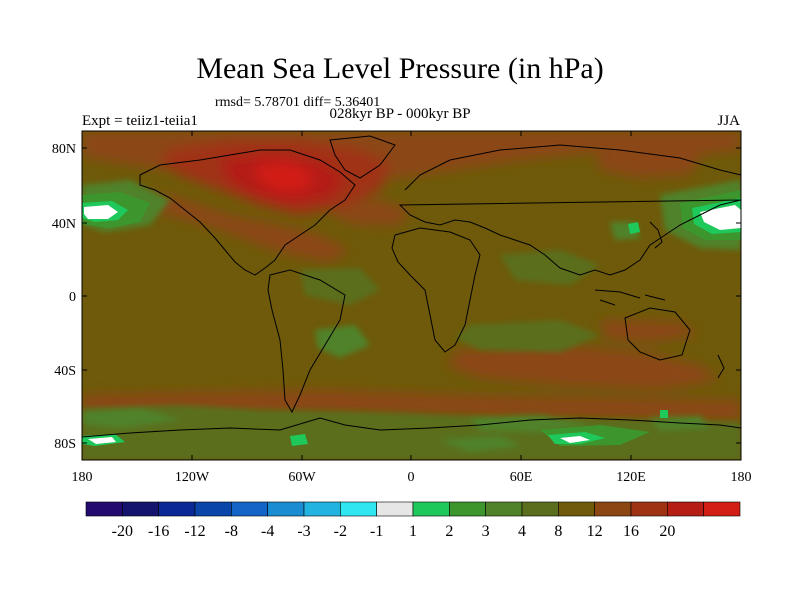 Image resolution: width=800 pixels, height=600 pixels. I want to click on experiment-label: Expt = teiiz1-teiia1, so click(140, 121).